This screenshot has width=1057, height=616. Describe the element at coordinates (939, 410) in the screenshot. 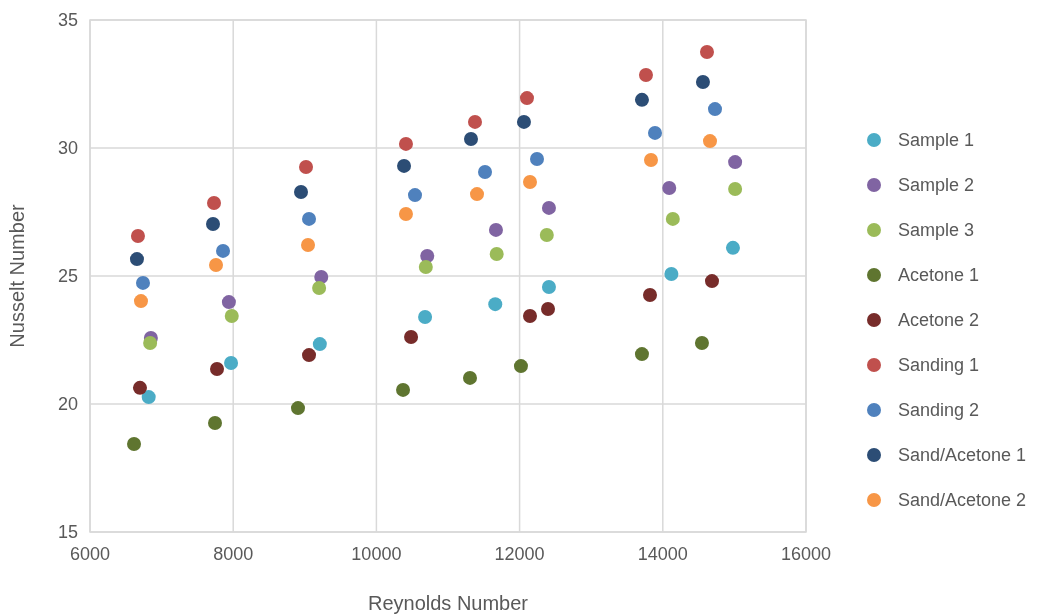

I see `legend-label: Sanding 2` at that location.